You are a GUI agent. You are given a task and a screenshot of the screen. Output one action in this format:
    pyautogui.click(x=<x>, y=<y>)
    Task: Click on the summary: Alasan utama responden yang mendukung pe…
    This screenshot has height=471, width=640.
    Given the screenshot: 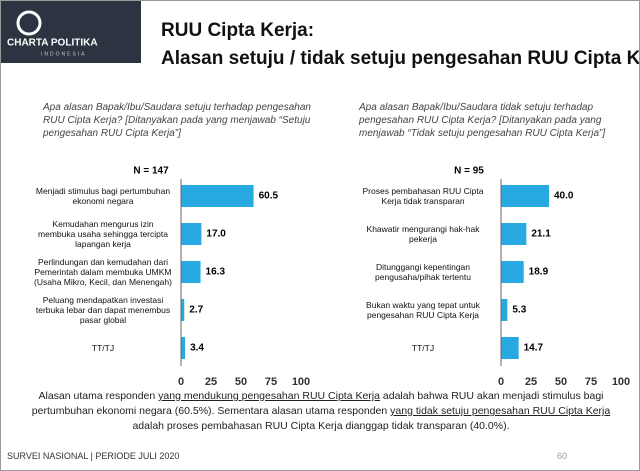 What is the action you would take?
    pyautogui.click(x=321, y=411)
    